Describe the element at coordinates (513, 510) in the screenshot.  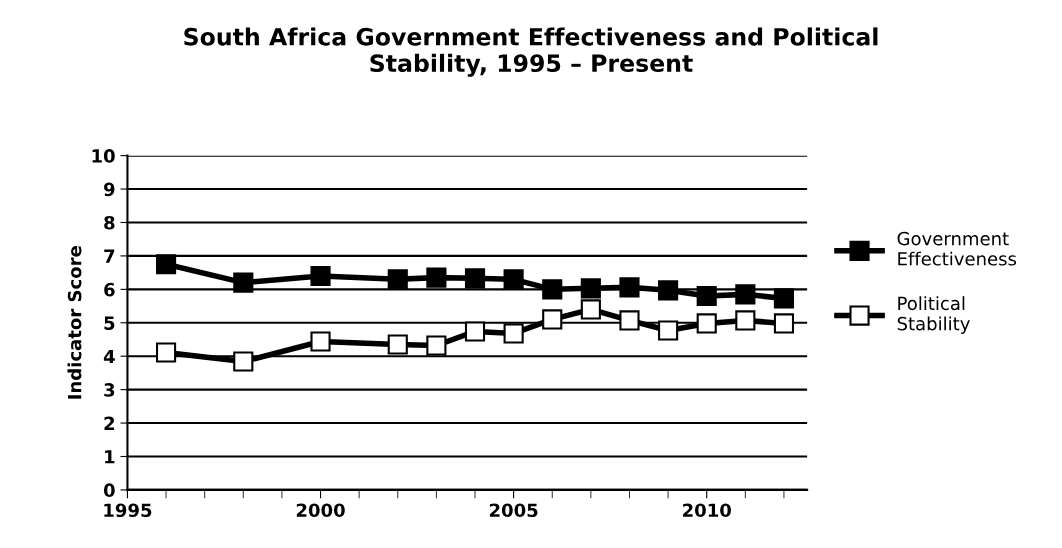
I see `x-tick-label: 2005` at that location.